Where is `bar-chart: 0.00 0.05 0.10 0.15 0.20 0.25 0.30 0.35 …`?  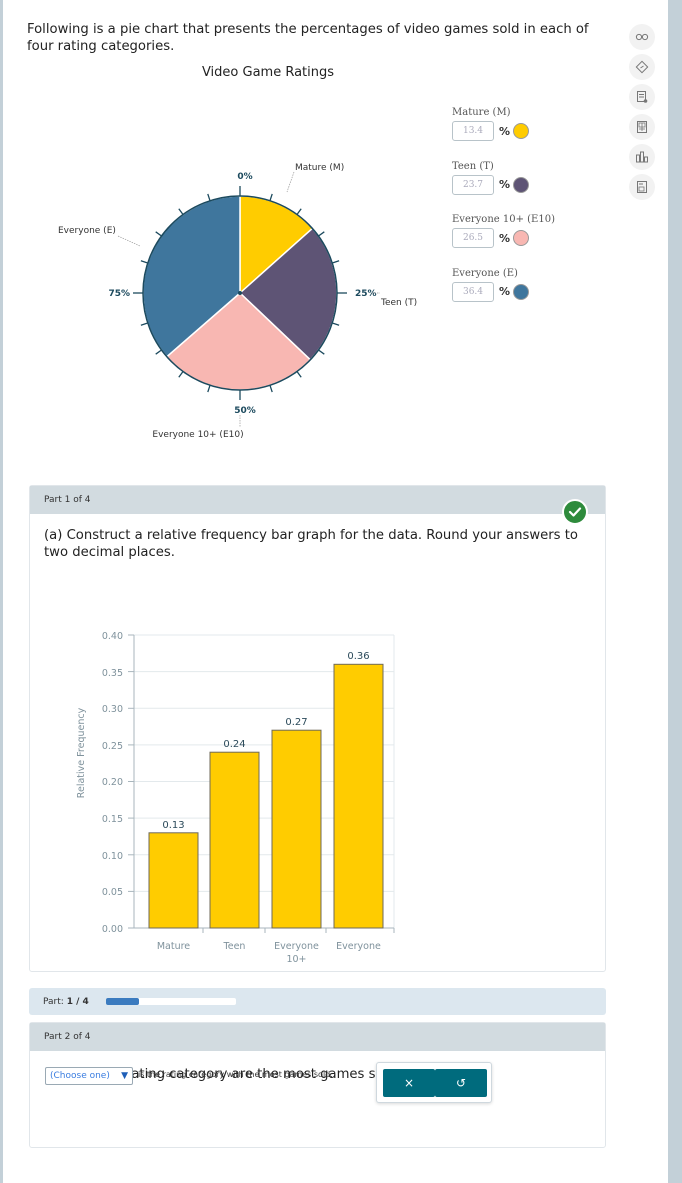 bar-chart: 0.00 0.05 0.10 0.15 0.20 0.25 0.30 0.35 … is located at coordinates (235, 798).